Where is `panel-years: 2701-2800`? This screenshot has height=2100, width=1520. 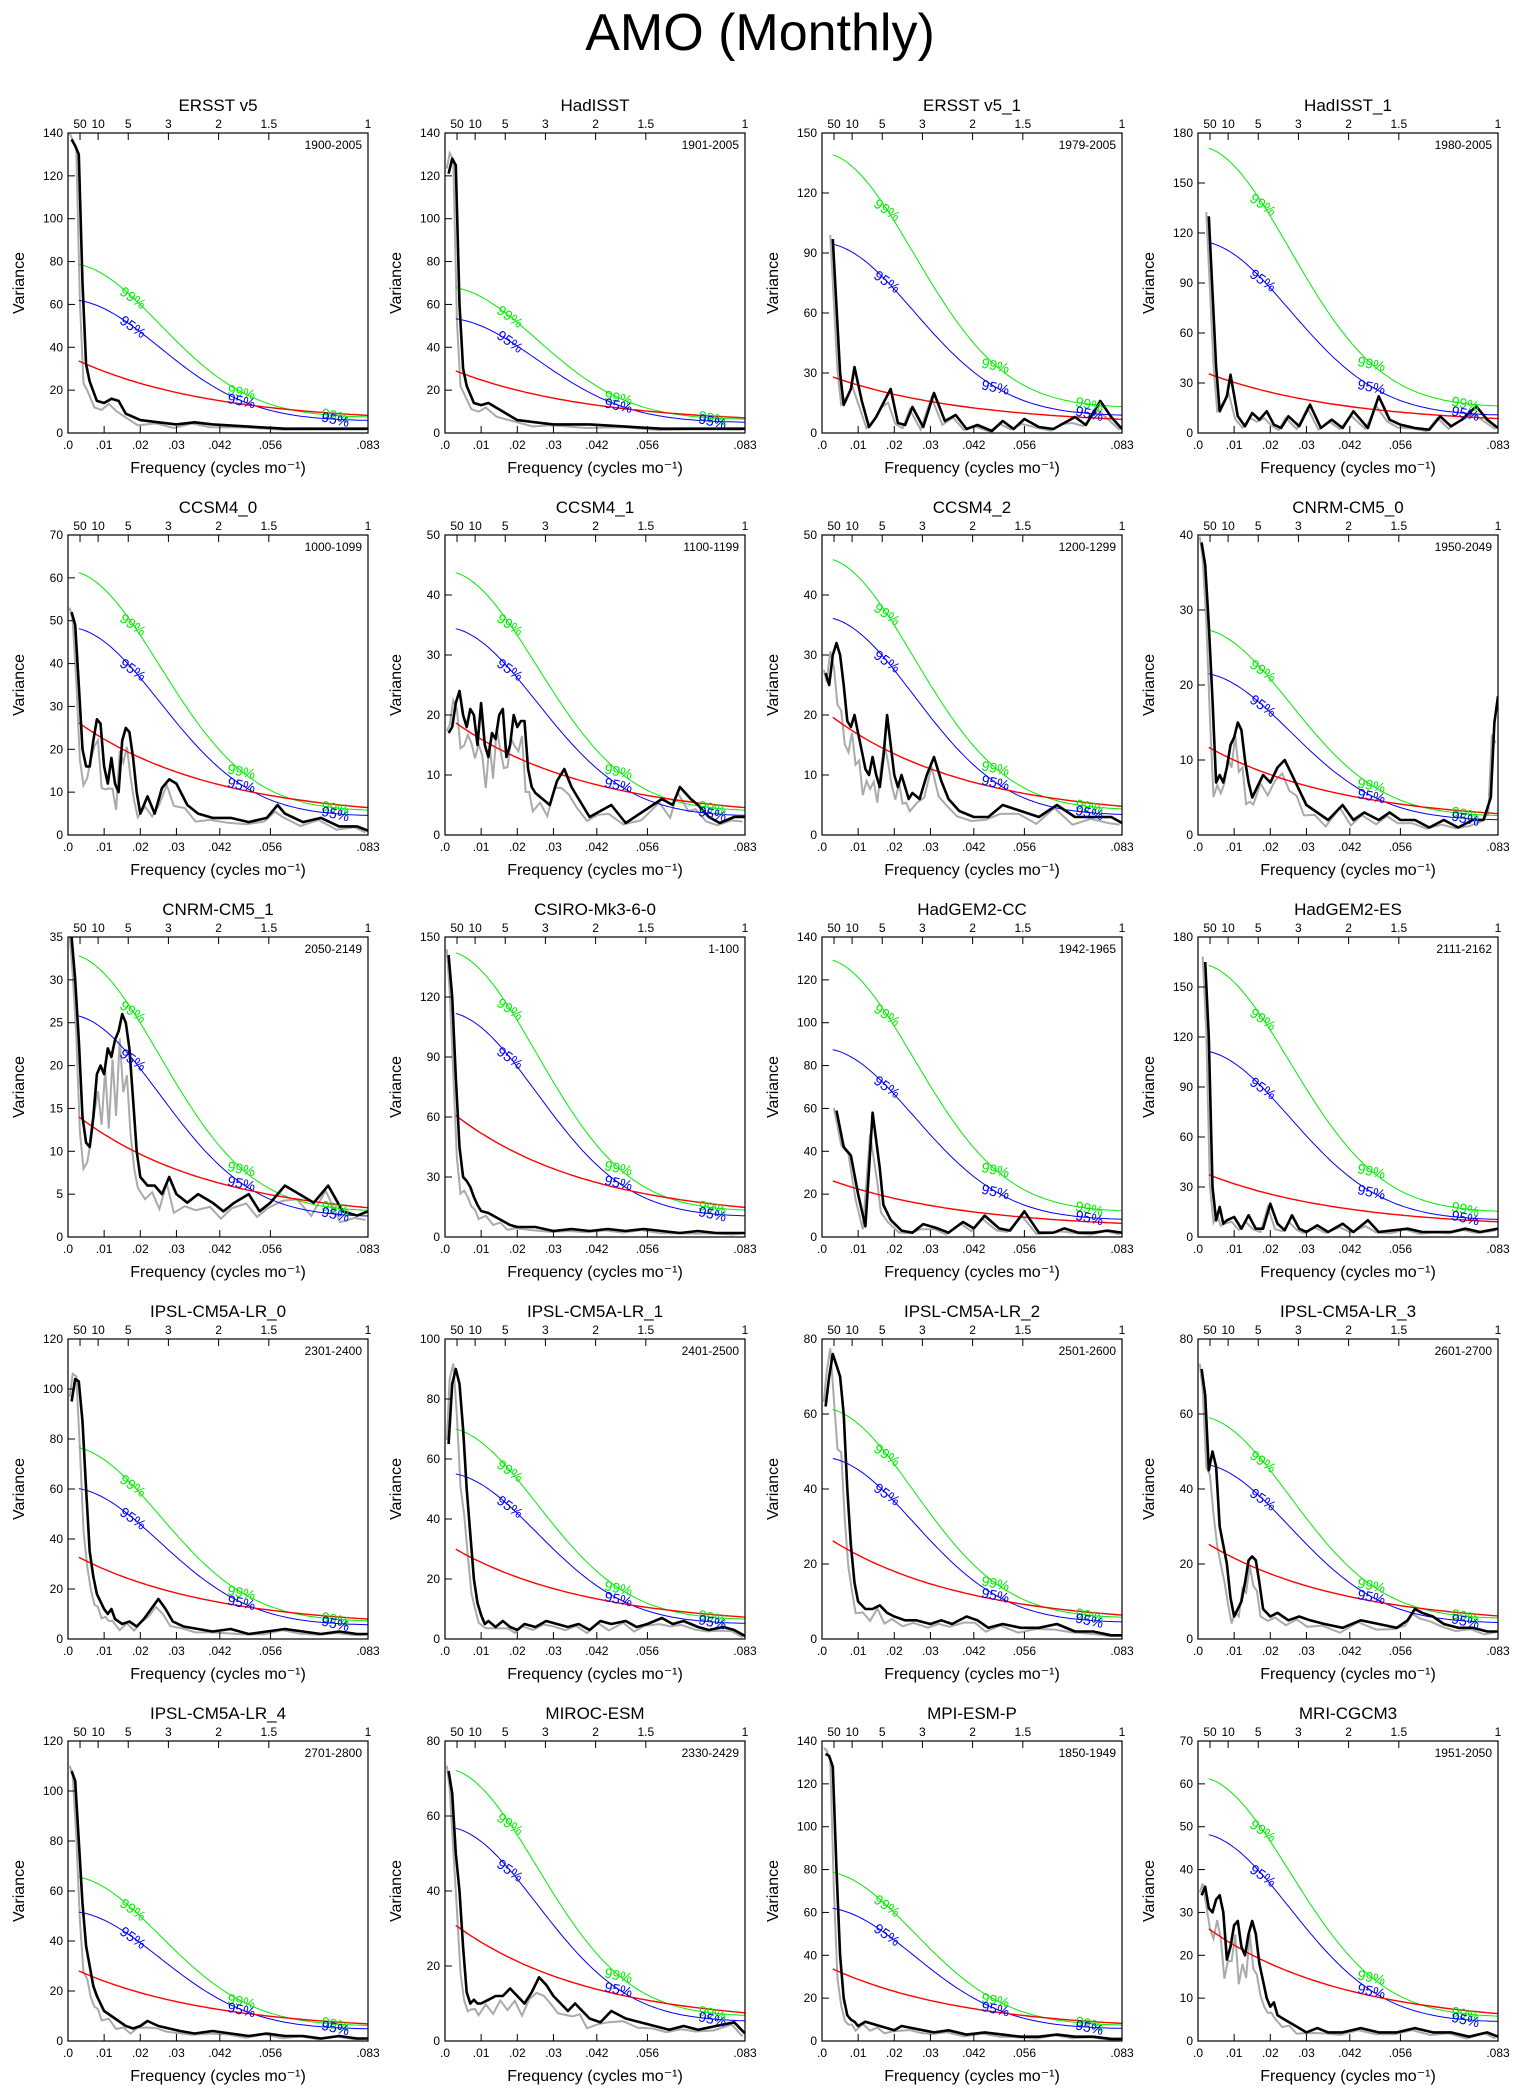 panel-years: 2701-2800 is located at coordinates (334, 1753).